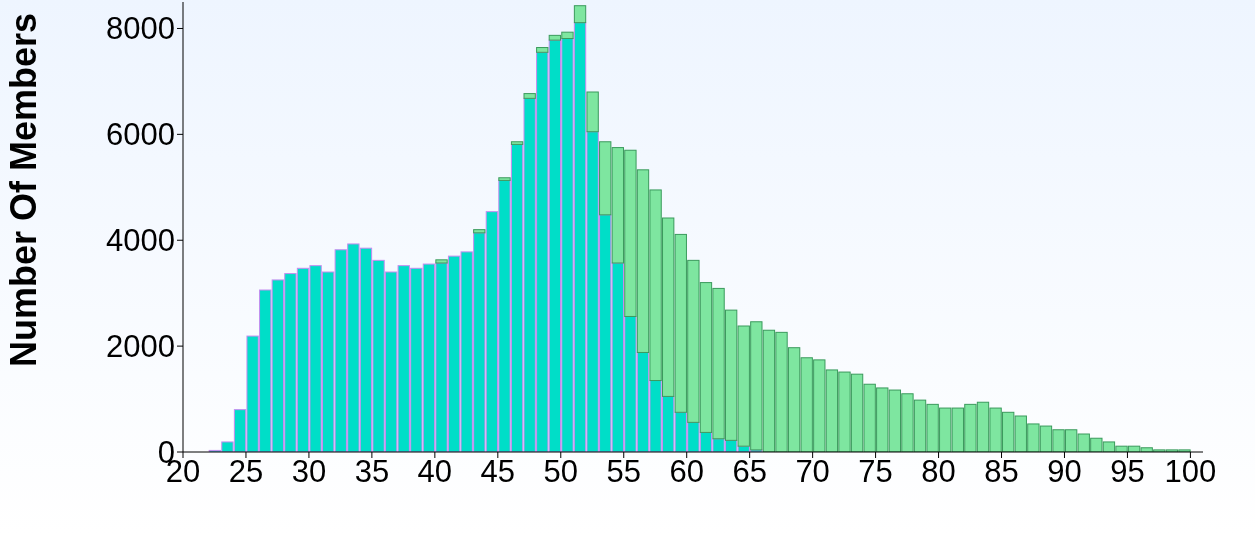 The image size is (1255, 535). I want to click on x-tick-label: 65, so click(749, 472).